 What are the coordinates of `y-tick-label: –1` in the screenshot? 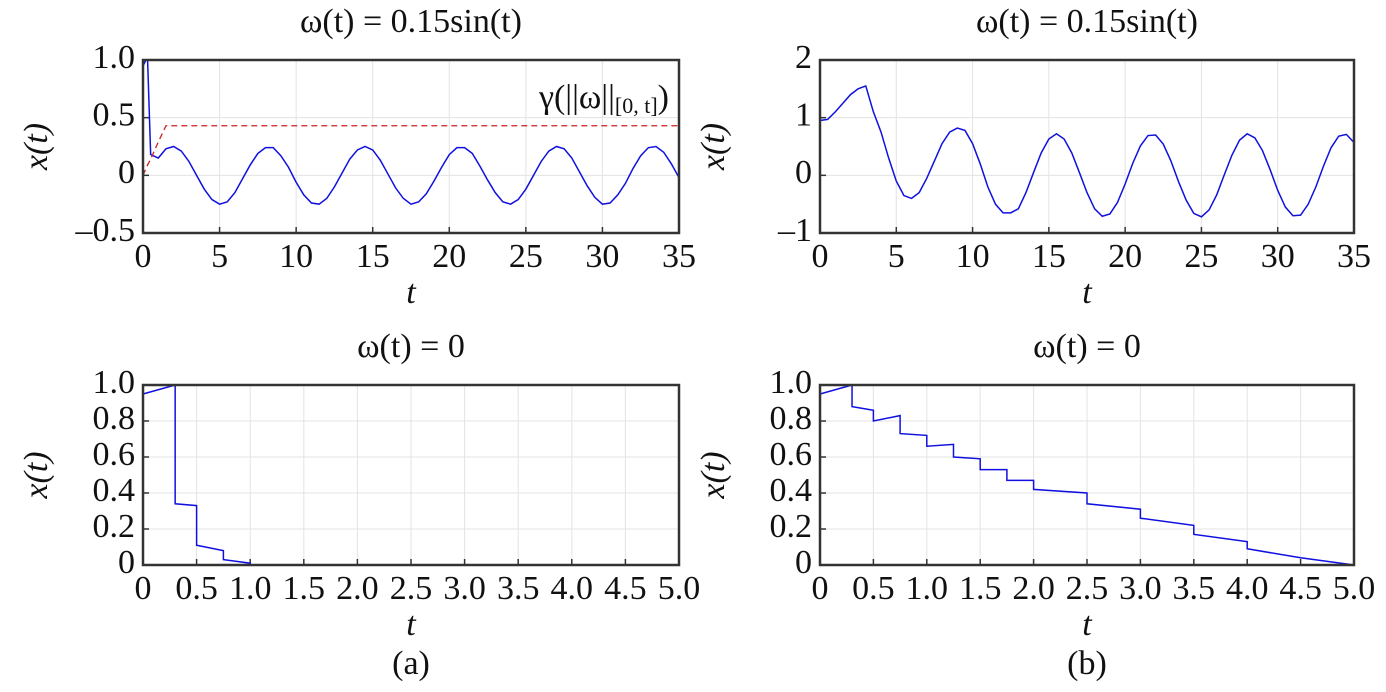 It's located at (794, 230).